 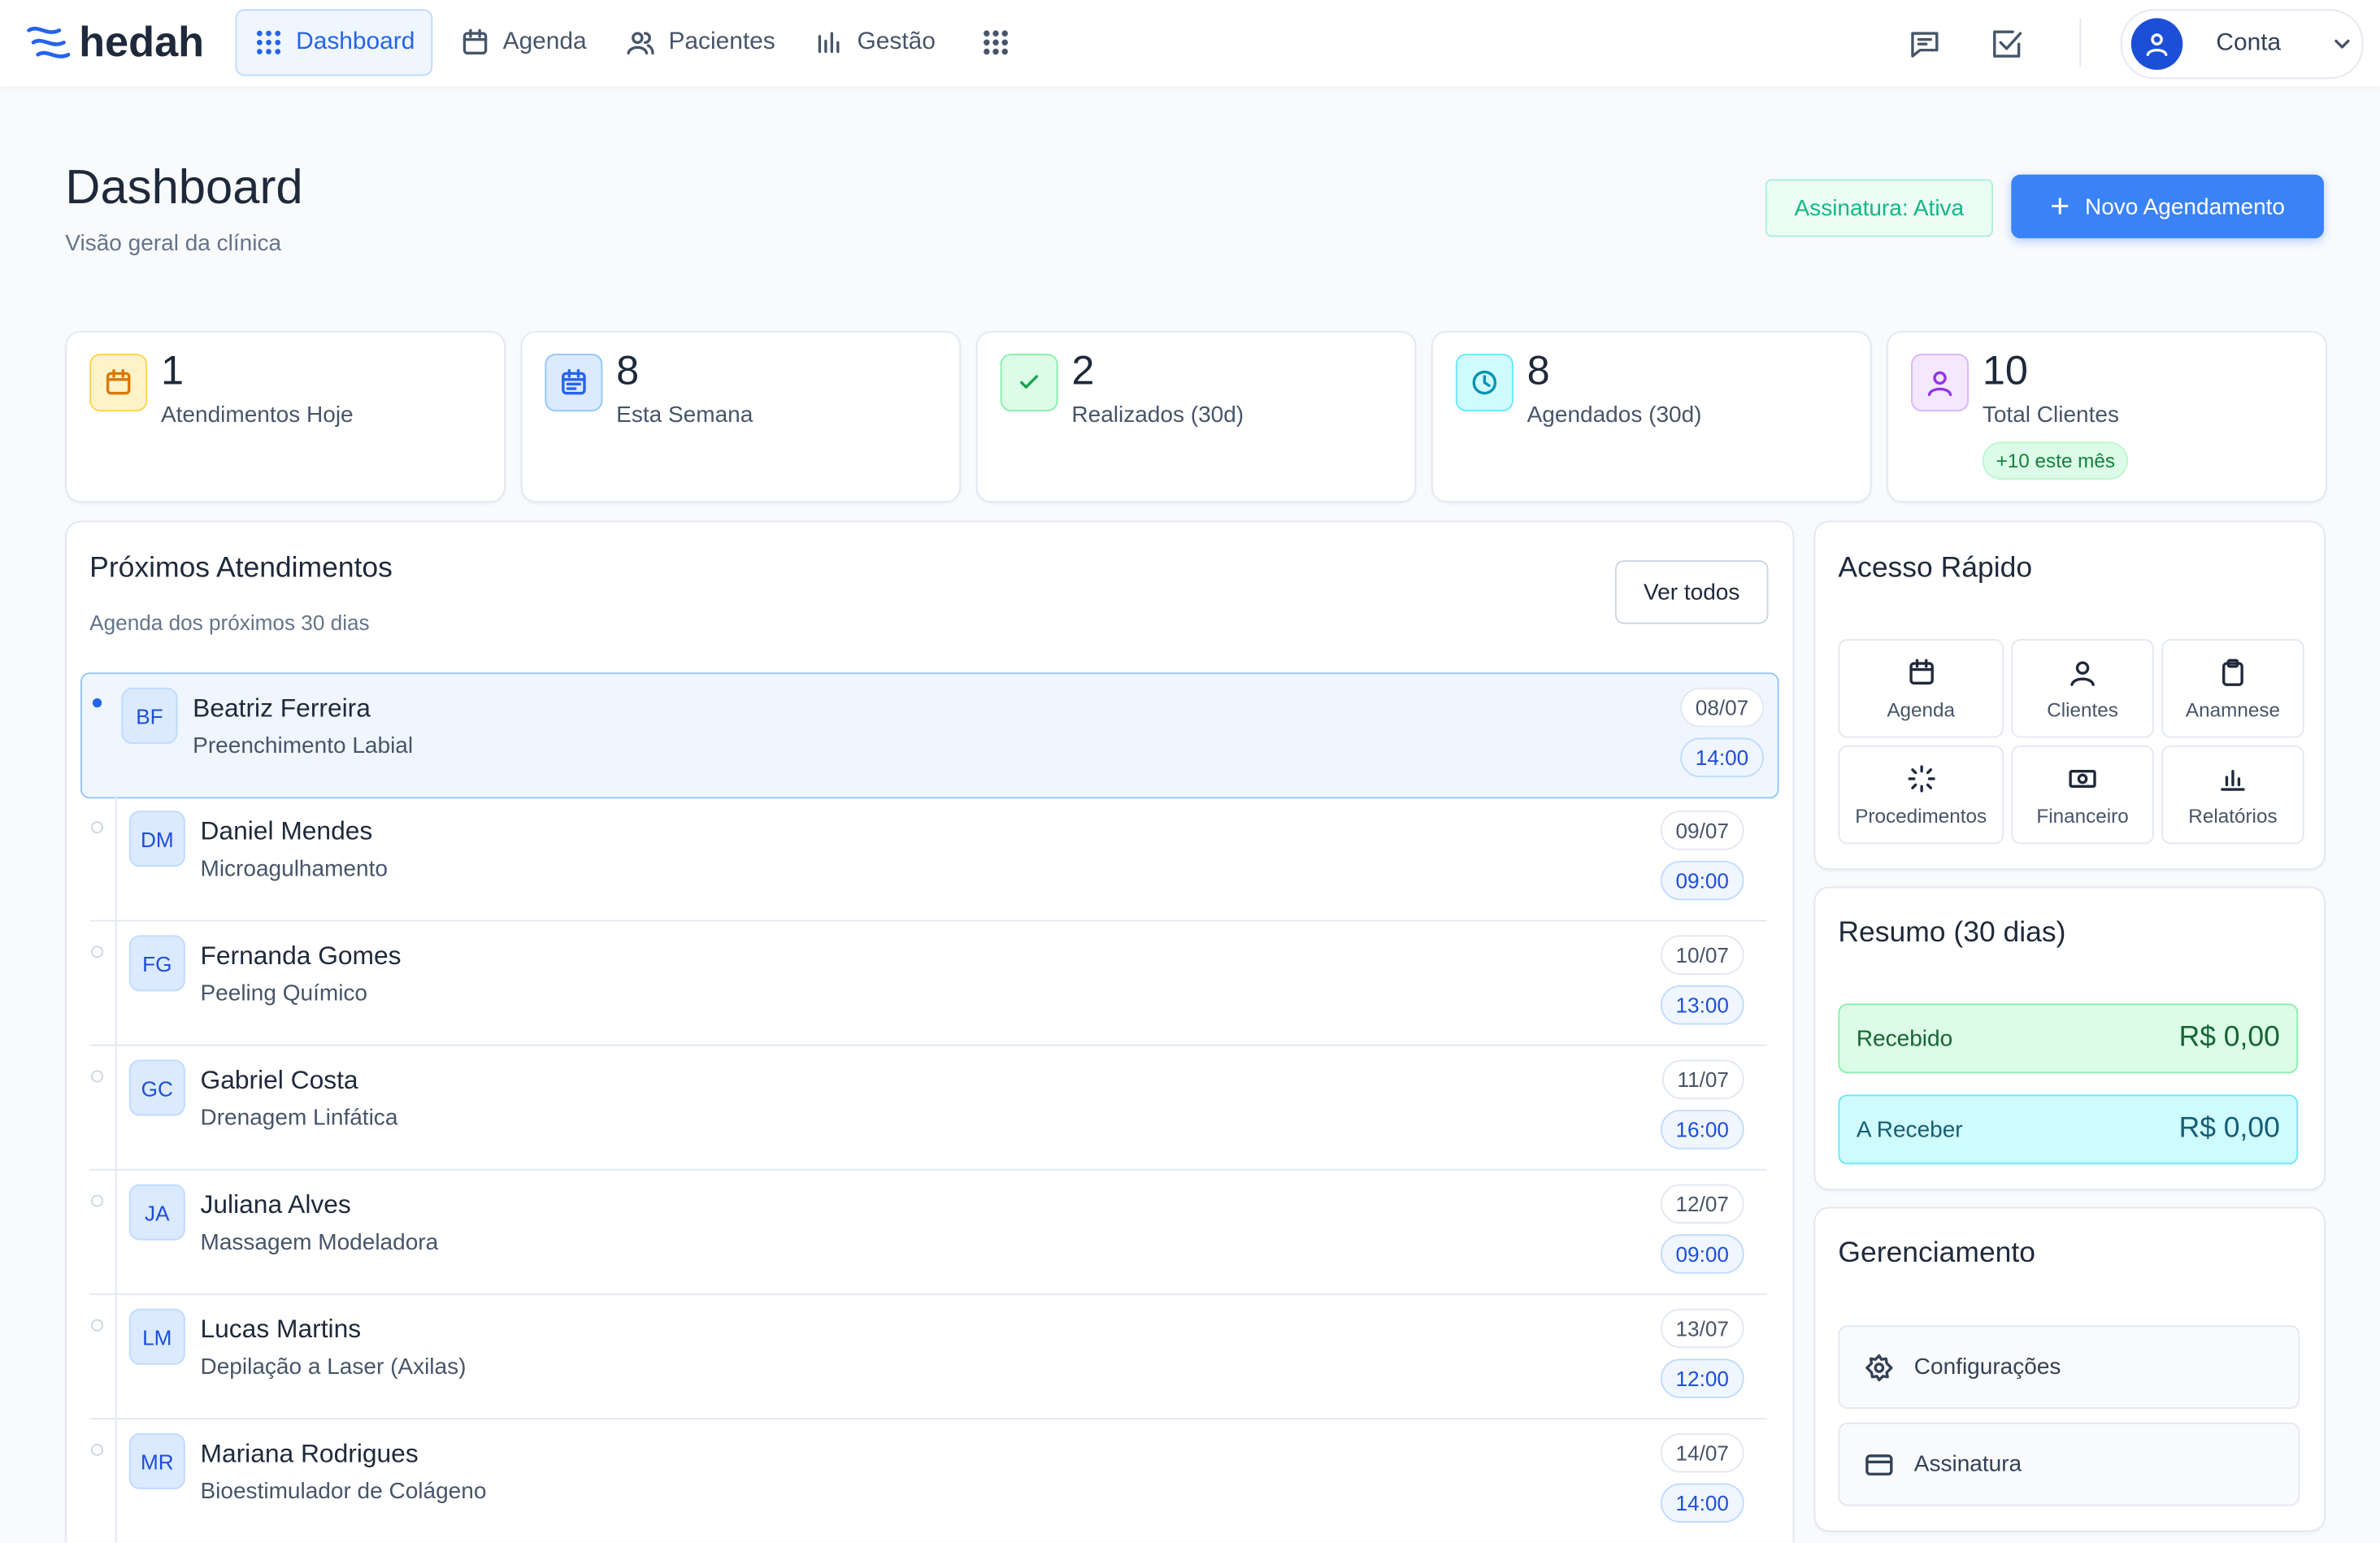 I want to click on stat-card: 8 Esta Semana, so click(x=741, y=417).